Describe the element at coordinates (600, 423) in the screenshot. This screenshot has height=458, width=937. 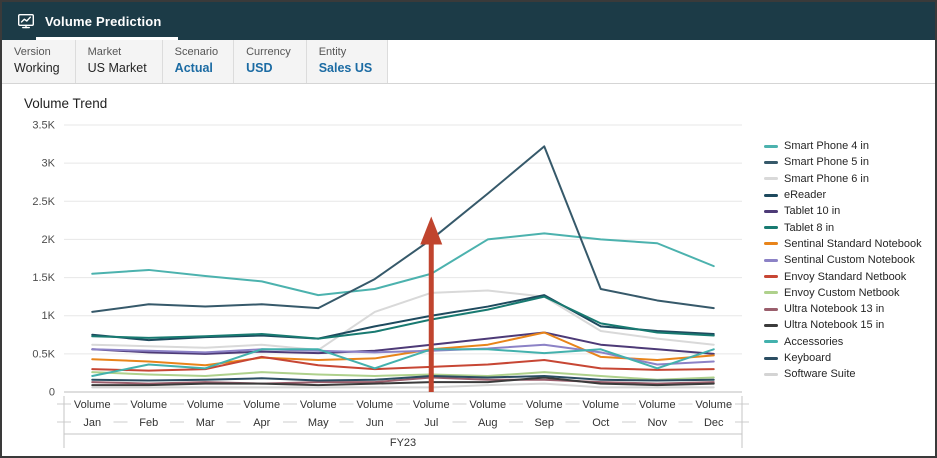
I see `x-axis-month-label: Oct` at that location.